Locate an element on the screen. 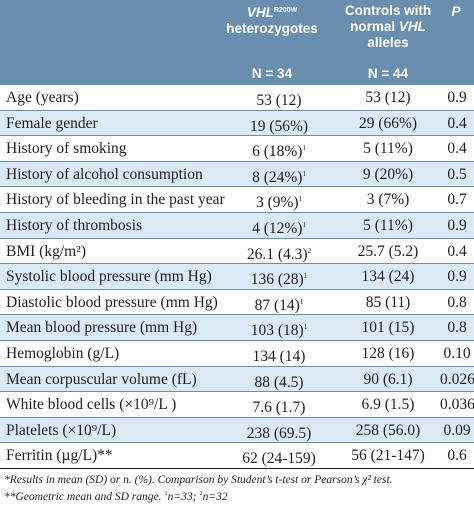 The width and height of the screenshot is (474, 518). header-mutation-sup: R200W is located at coordinates (285, 10).